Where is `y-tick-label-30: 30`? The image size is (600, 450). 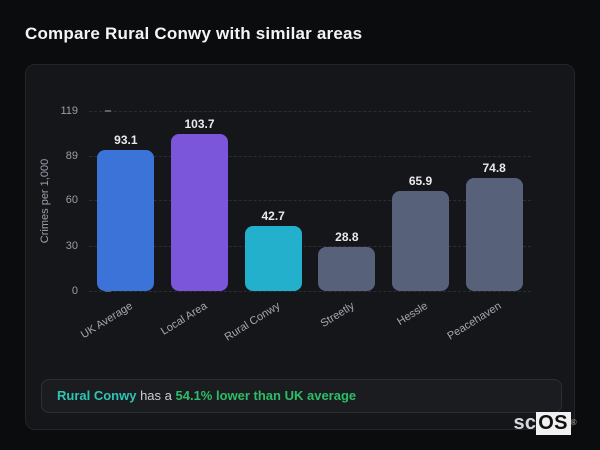 y-tick-label-30: 30 is located at coordinates (71, 245).